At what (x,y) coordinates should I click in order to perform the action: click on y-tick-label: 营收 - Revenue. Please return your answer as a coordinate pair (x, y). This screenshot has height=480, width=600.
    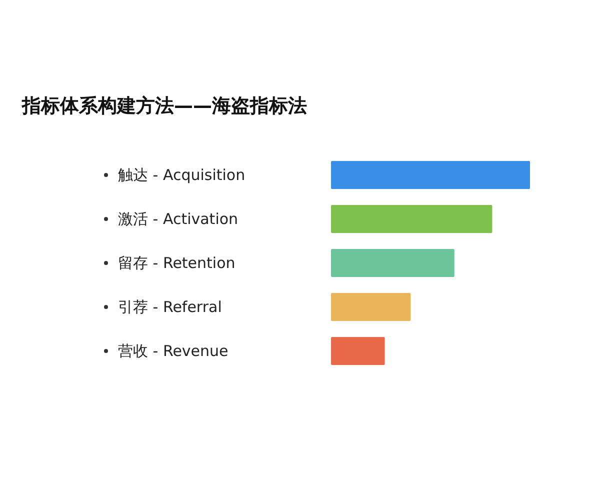
    Looking at the image, I should click on (173, 351).